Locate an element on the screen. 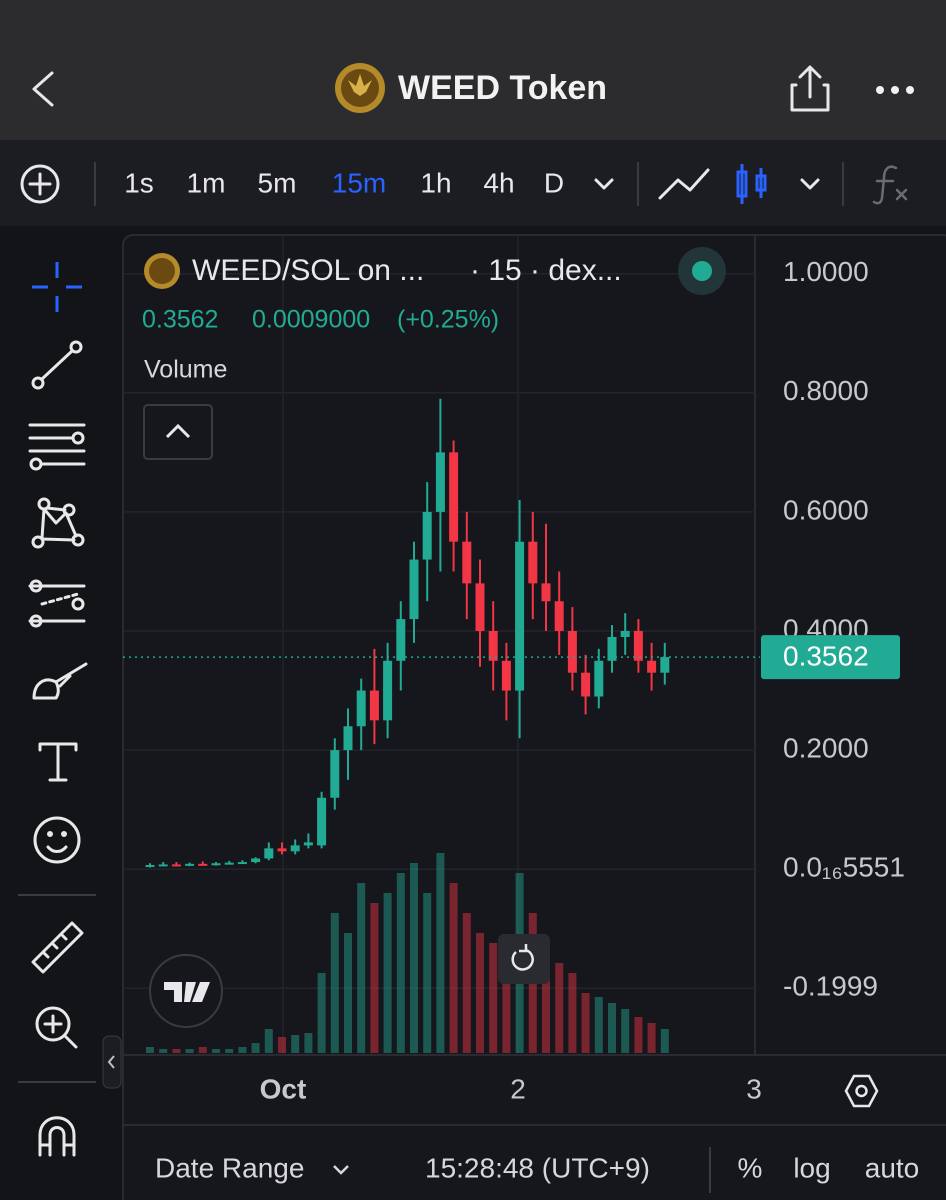 The width and height of the screenshot is (946, 1200). settings-dot is located at coordinates (861, 1091).